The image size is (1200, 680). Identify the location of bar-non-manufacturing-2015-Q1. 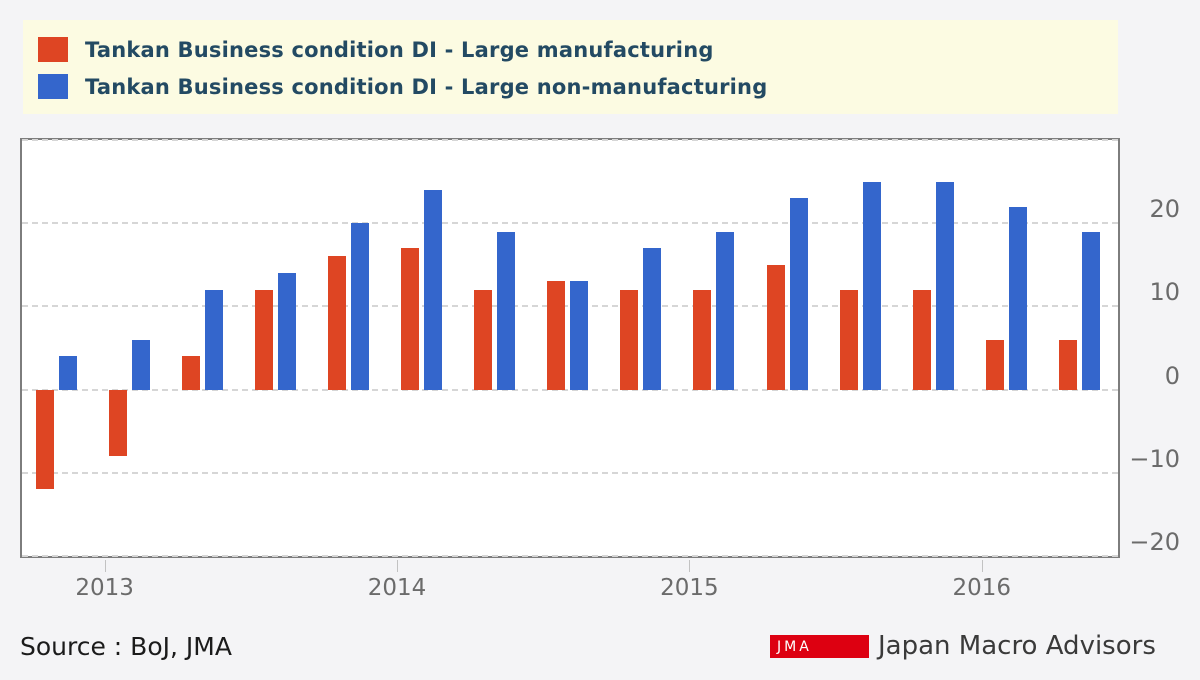
(725, 310).